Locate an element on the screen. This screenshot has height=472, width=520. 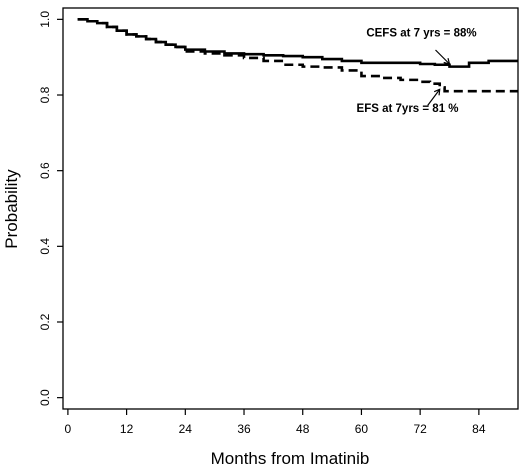
x-tick-label: 48 is located at coordinates (303, 429).